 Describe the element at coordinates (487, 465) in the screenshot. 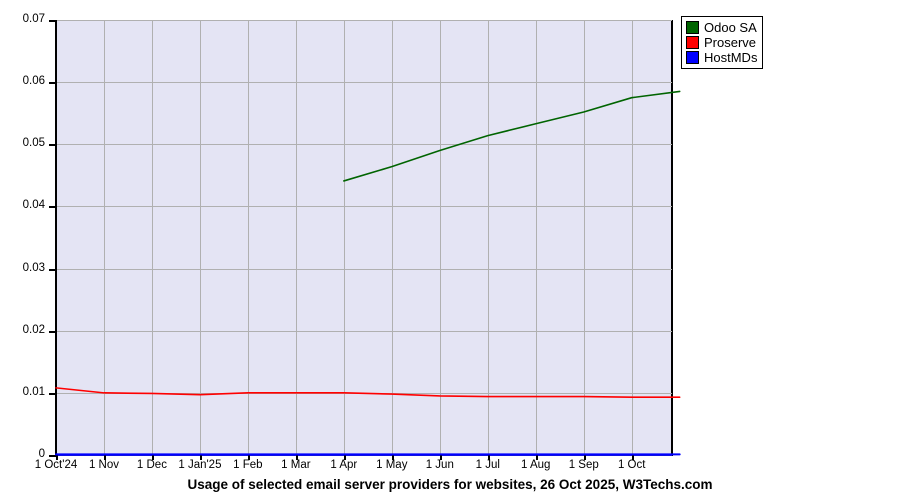

I see `x-axis-label: 1 Jul` at that location.